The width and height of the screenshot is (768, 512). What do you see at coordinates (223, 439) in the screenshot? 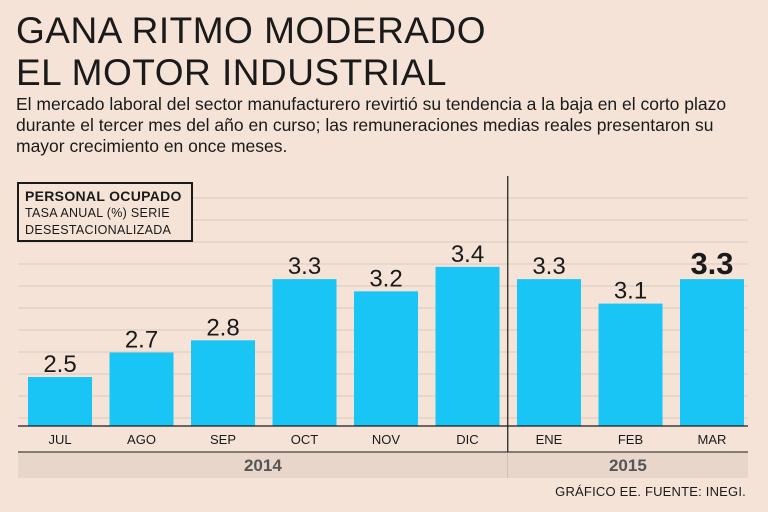
I see `tick-label: SEP` at bounding box center [223, 439].